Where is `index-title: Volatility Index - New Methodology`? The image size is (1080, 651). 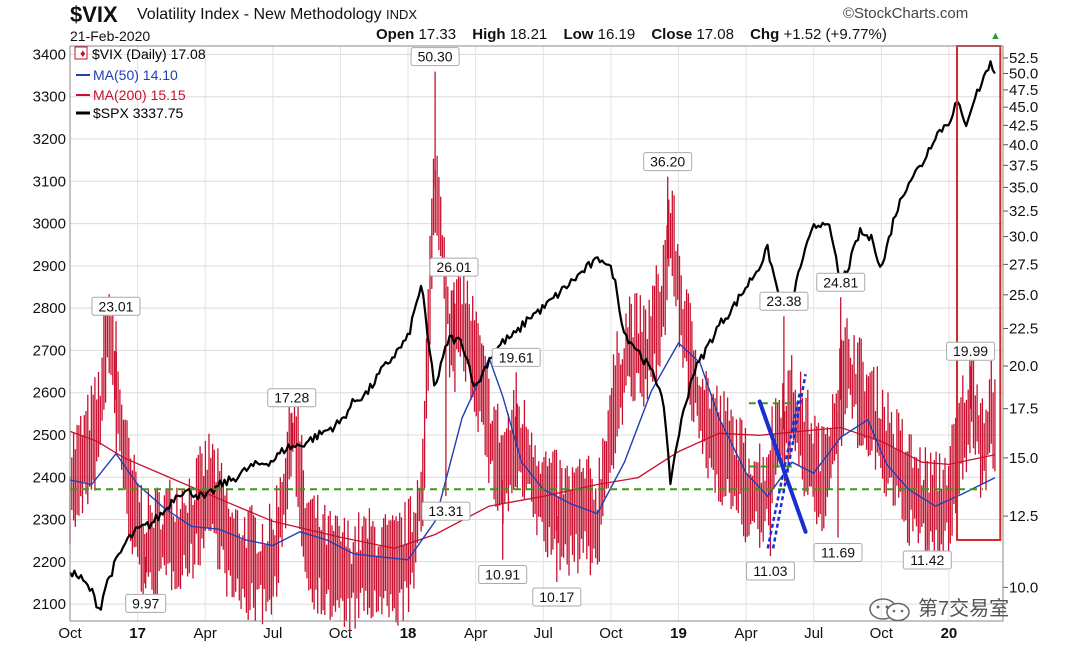
index-title: Volatility Index - New Methodology is located at coordinates (259, 14).